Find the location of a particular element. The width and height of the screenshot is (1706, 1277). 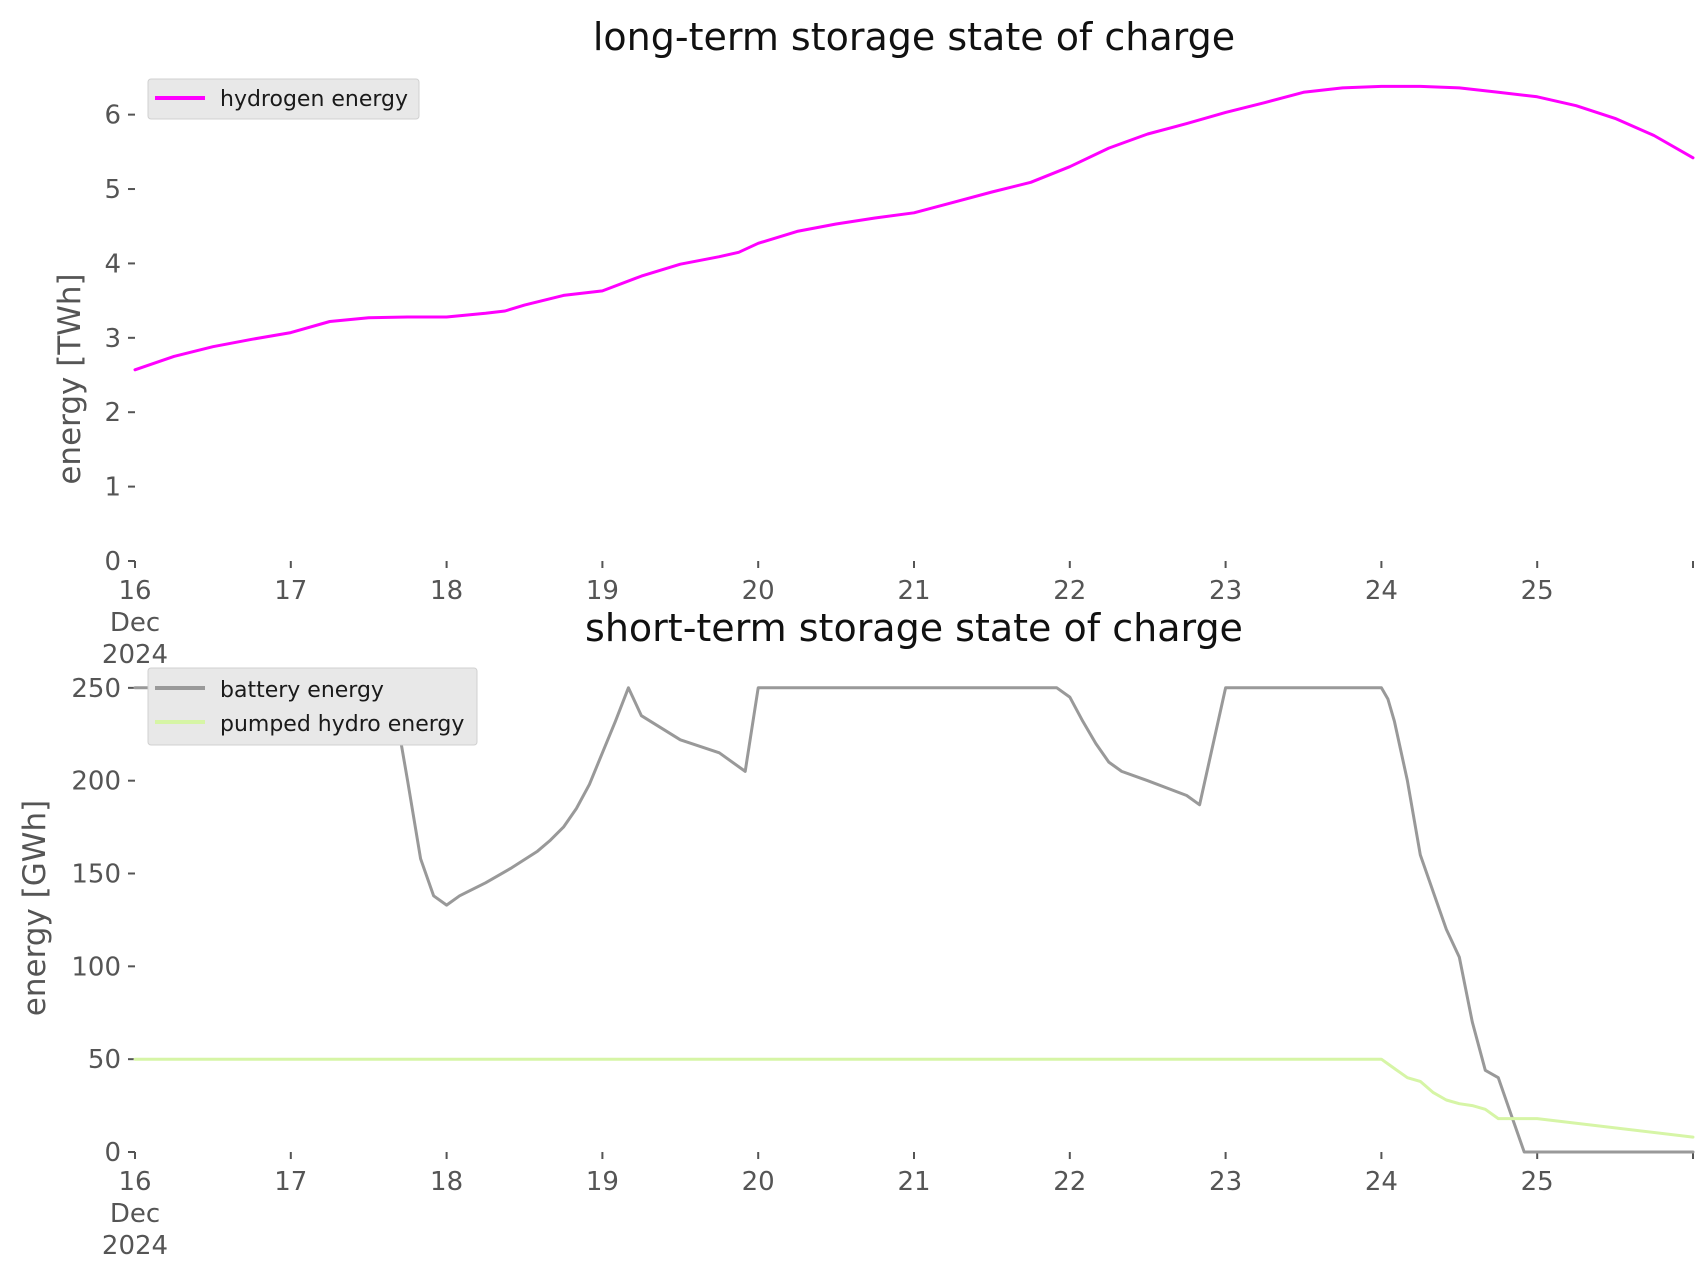

y-tick-label: 250 is located at coordinates (96, 689).